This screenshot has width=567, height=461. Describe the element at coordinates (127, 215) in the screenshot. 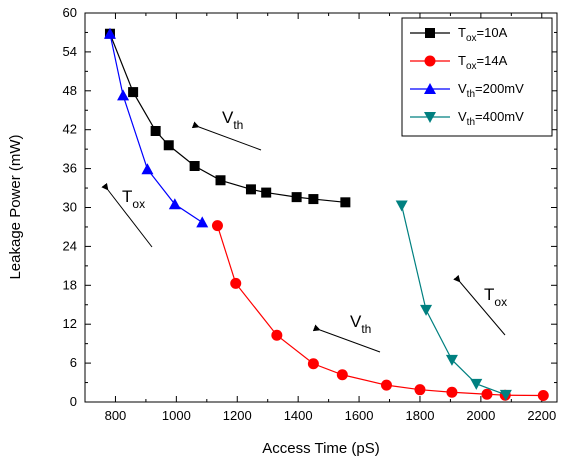

I see `arrow-tox-left` at that location.